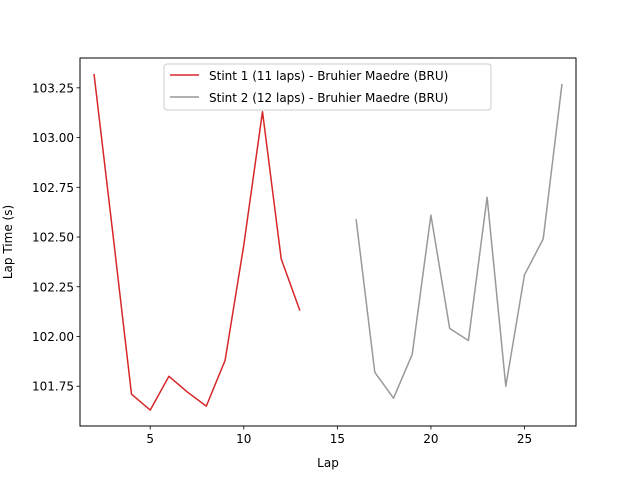 This screenshot has width=640, height=480. I want to click on legend-box, so click(327, 87).